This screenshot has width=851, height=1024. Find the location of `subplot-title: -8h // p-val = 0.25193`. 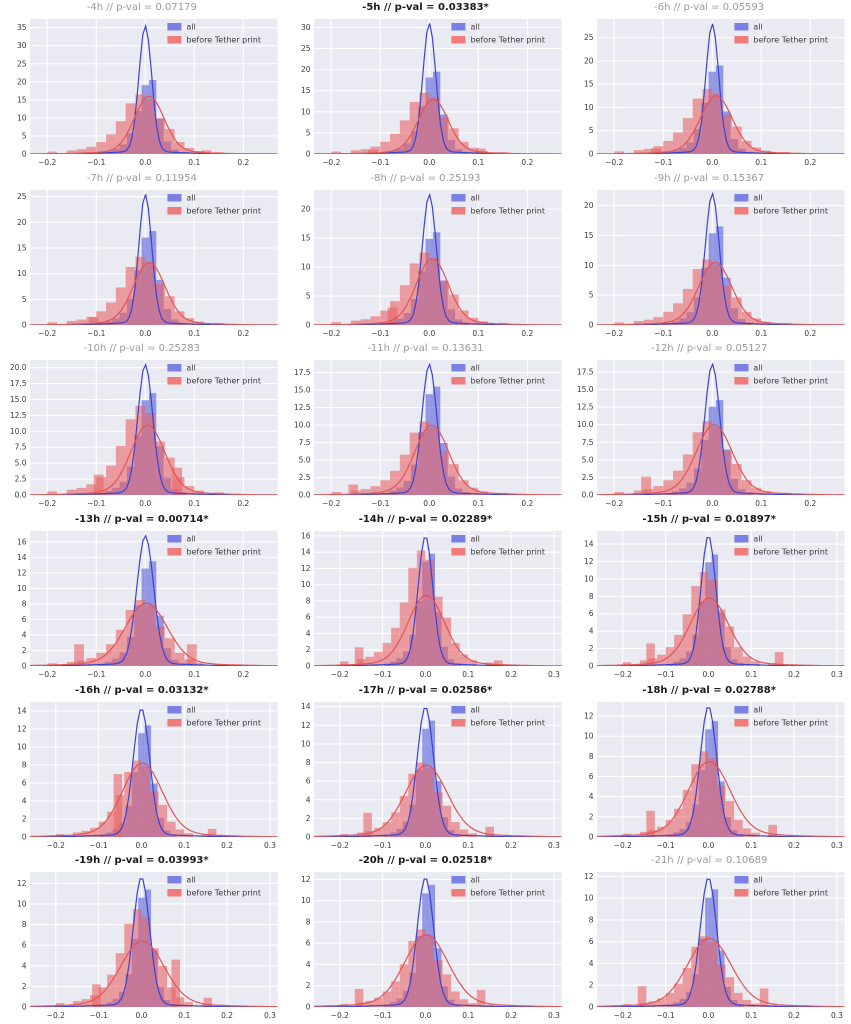

subplot-title: -8h // p-val = 0.25193 is located at coordinates (425, 178).